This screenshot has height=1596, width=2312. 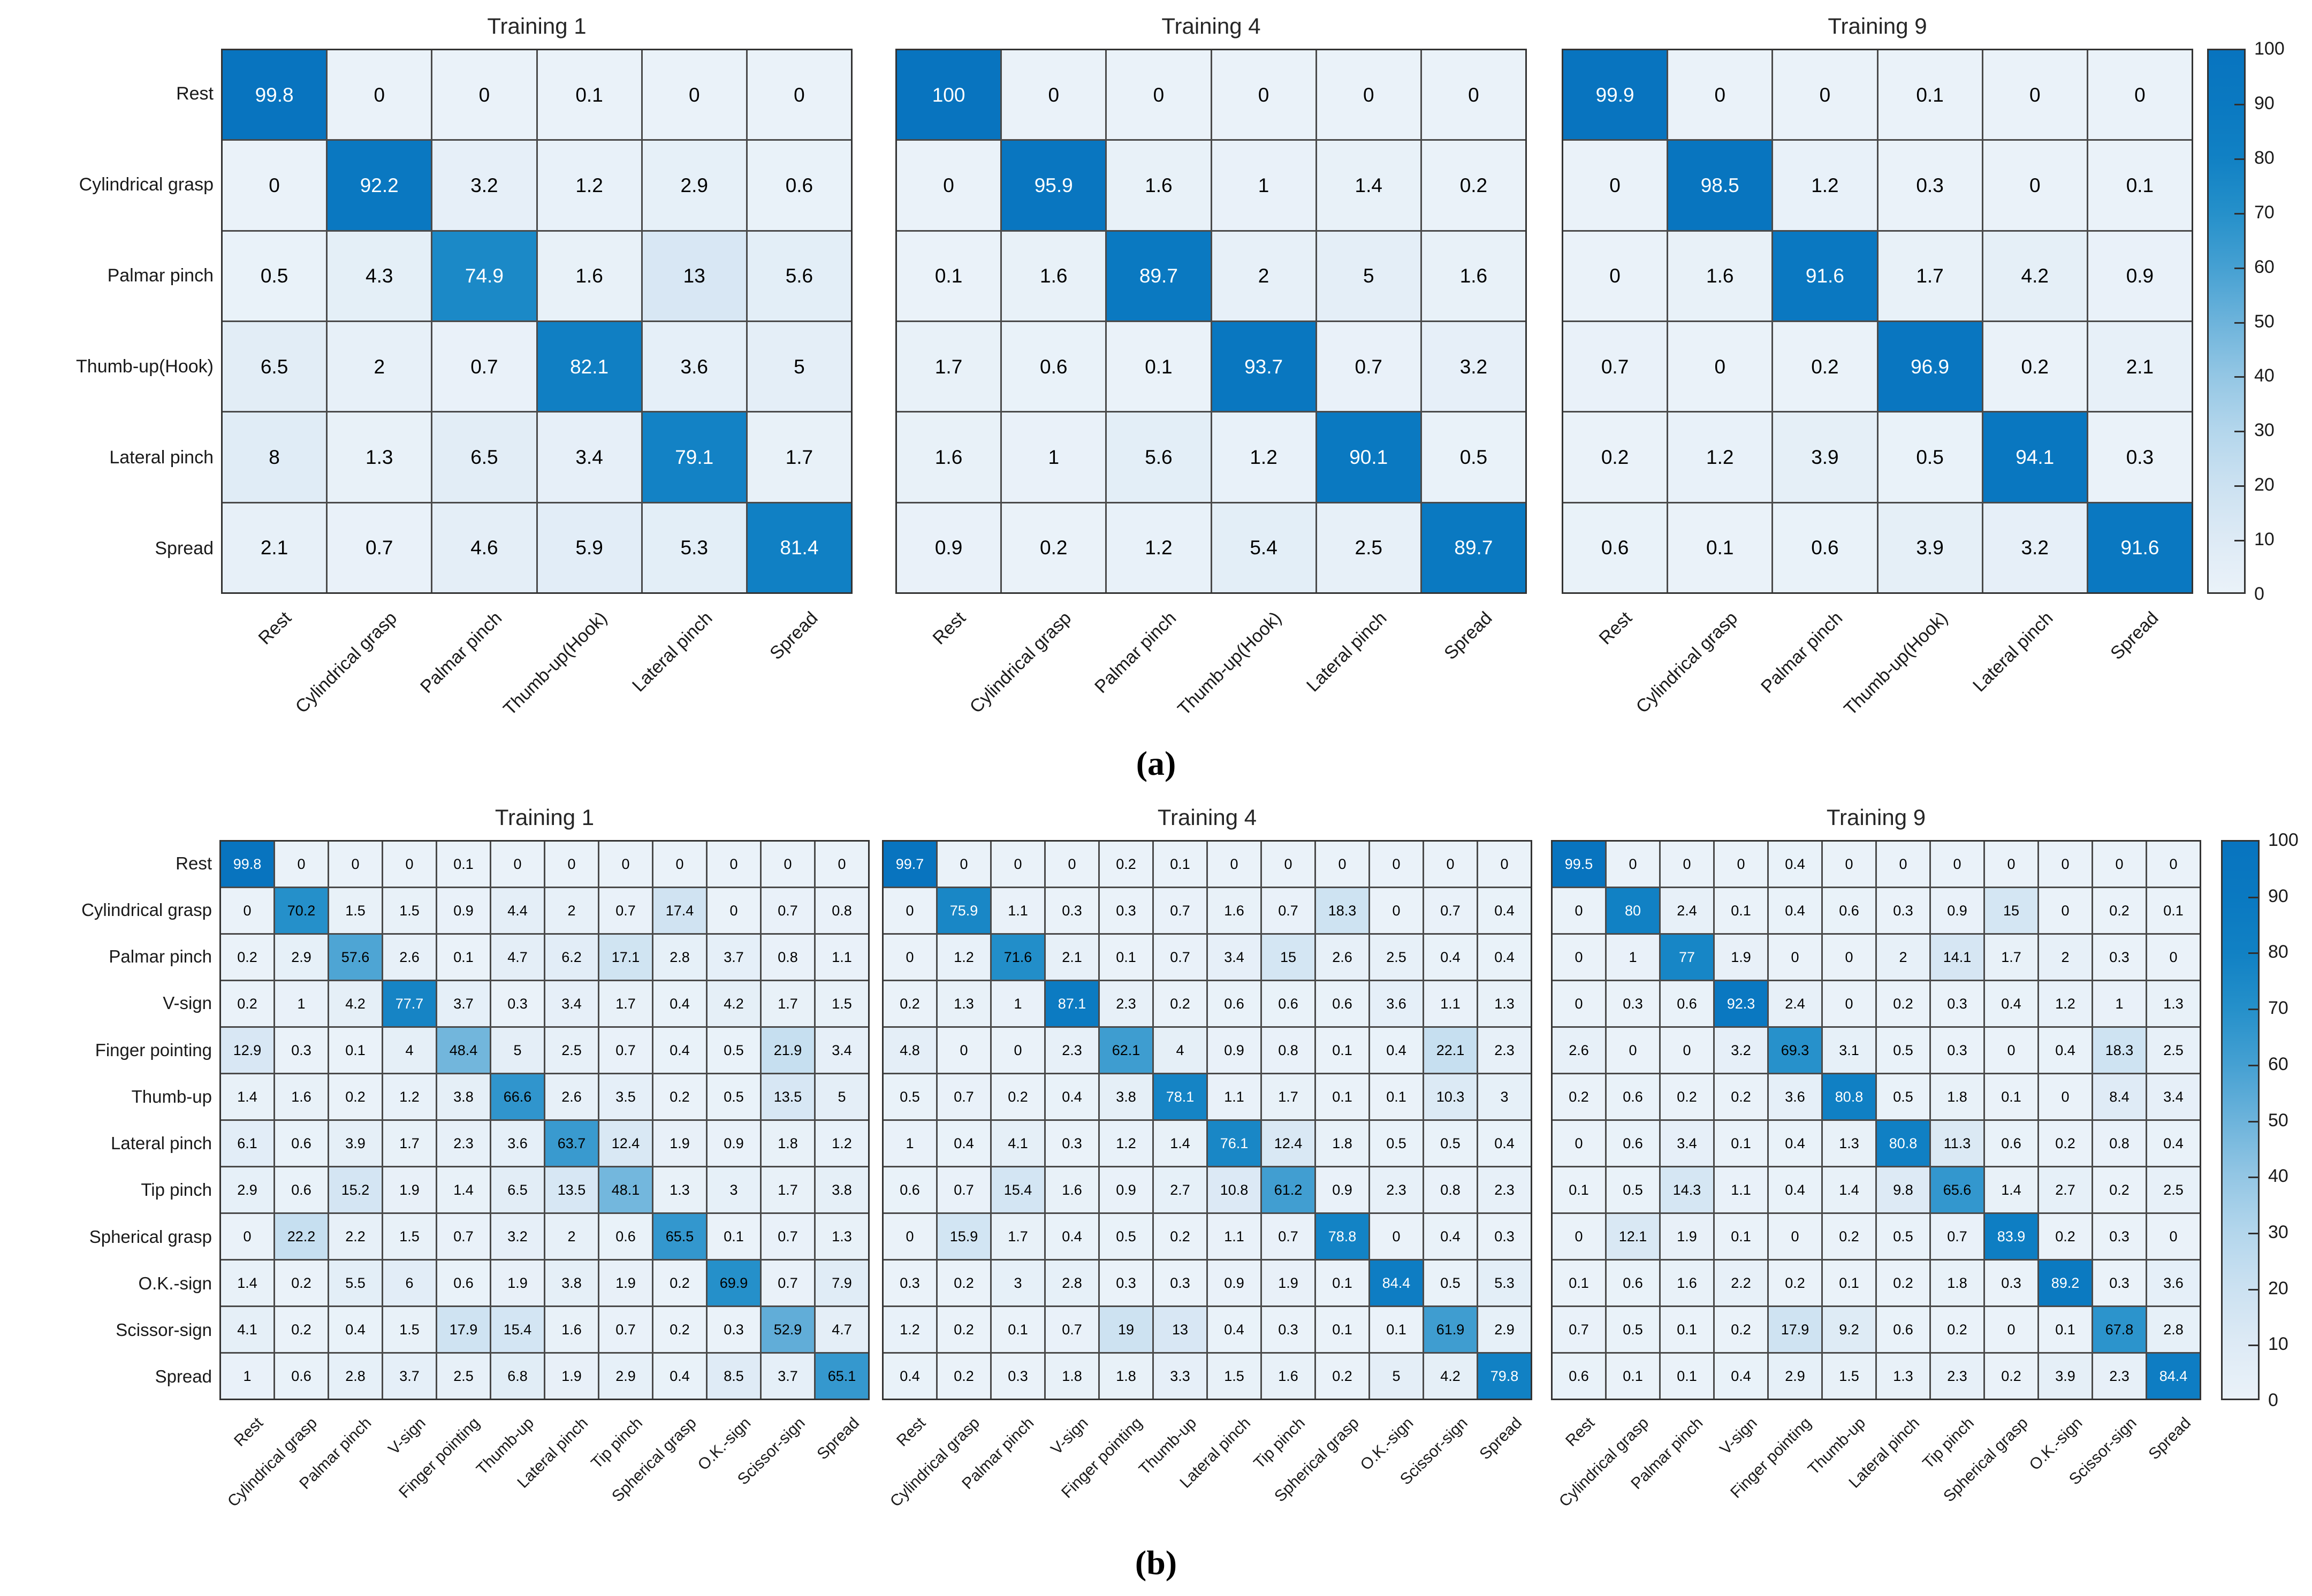 I want to click on matrix-cell: 4.2, so click(x=2035, y=275).